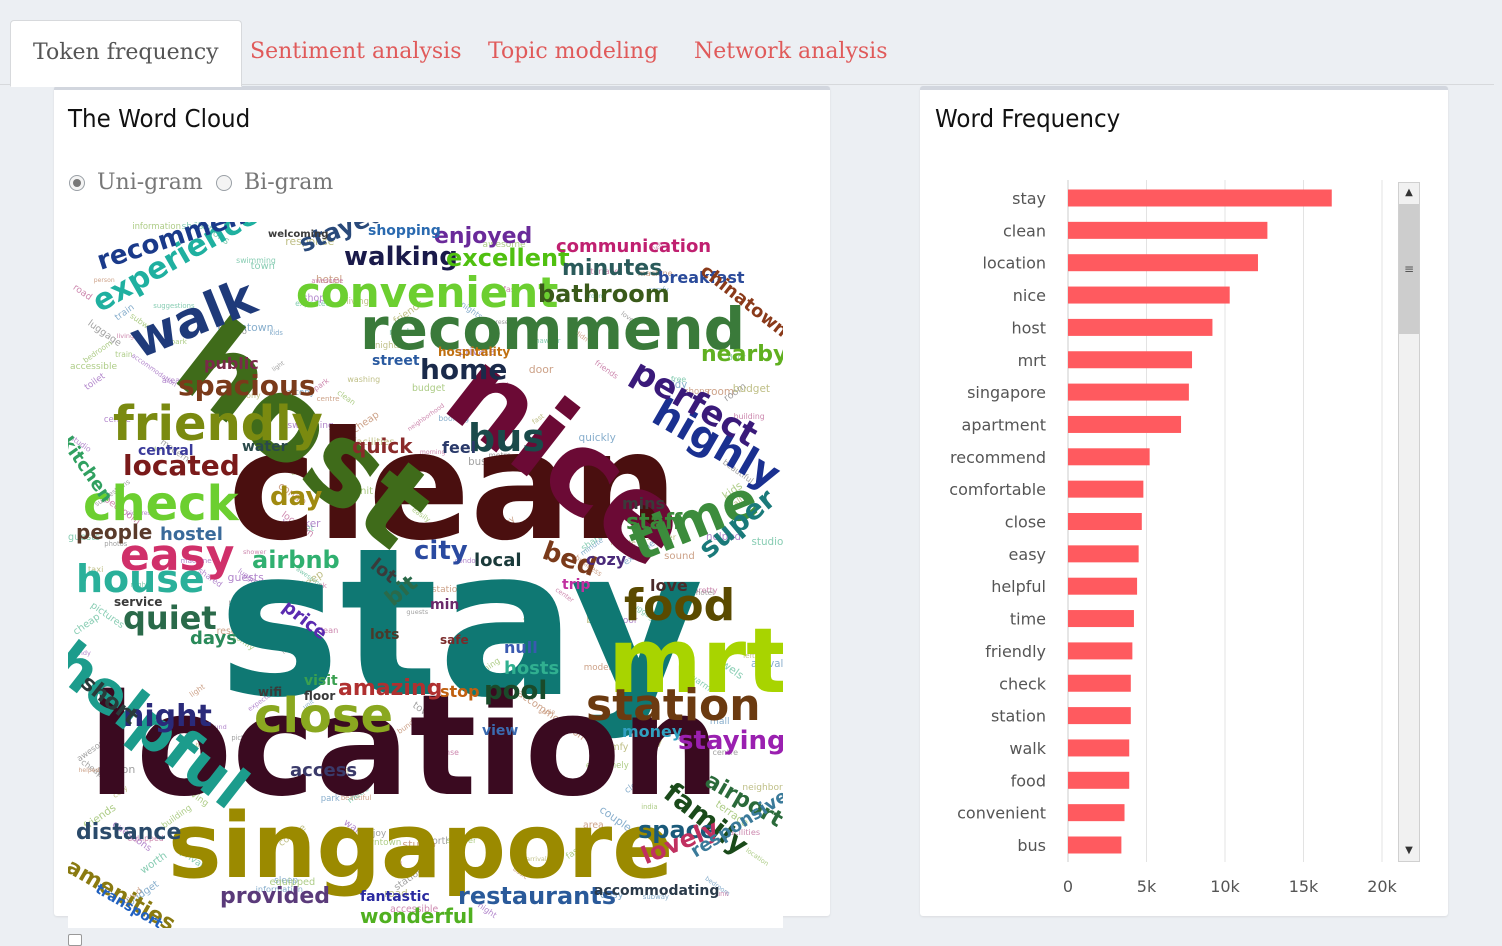  What do you see at coordinates (445, 605) in the screenshot?
I see `word-cloud-word: min` at bounding box center [445, 605].